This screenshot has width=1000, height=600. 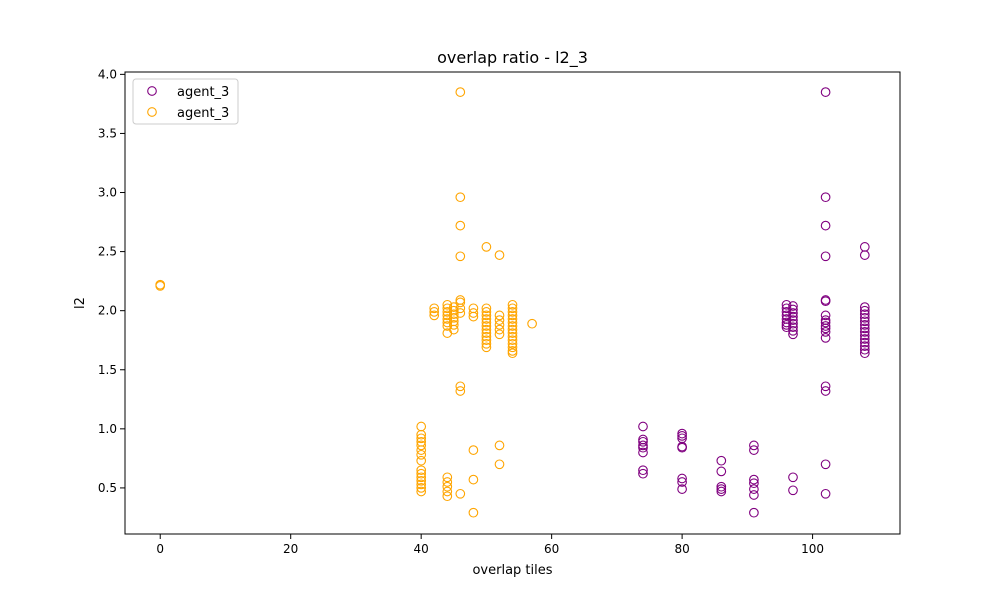 What do you see at coordinates (107, 488) in the screenshot?
I see `y-tick-label: 0.5` at bounding box center [107, 488].